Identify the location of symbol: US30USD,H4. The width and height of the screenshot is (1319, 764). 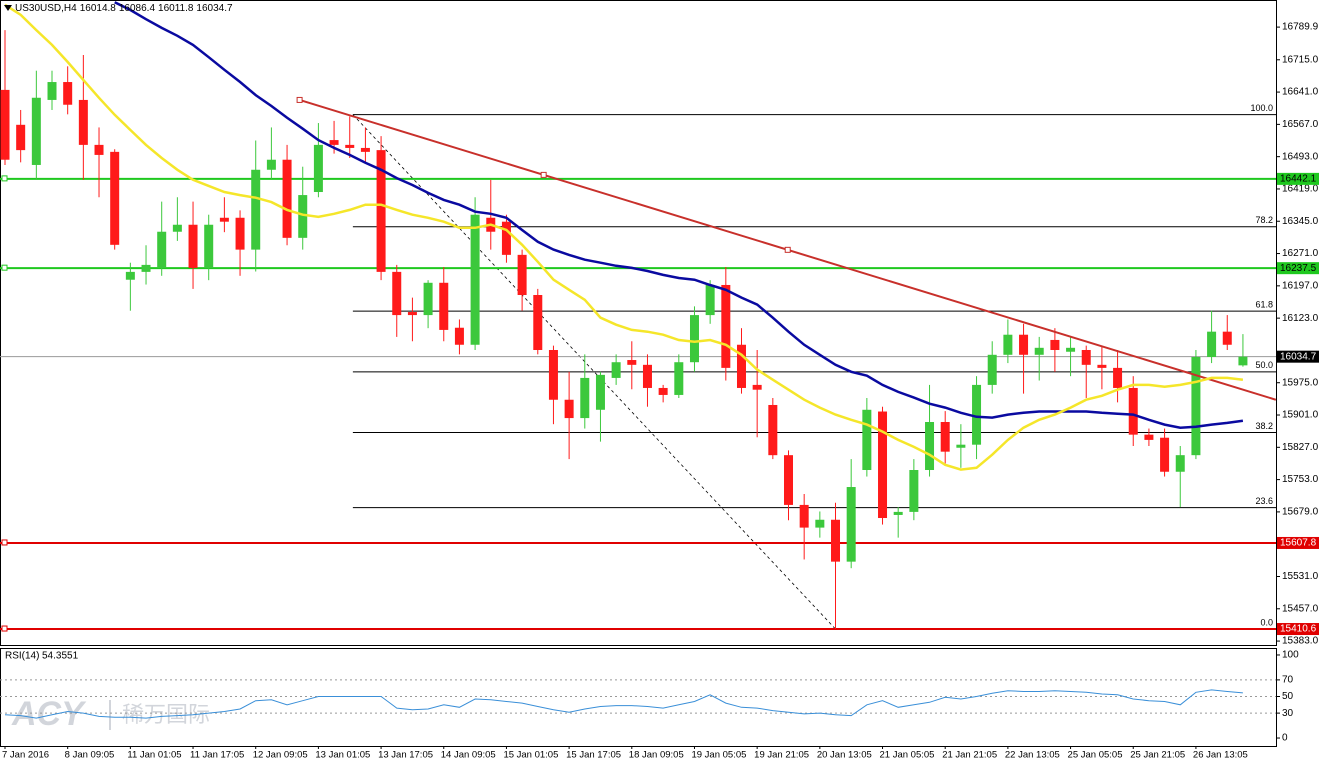
(46, 8).